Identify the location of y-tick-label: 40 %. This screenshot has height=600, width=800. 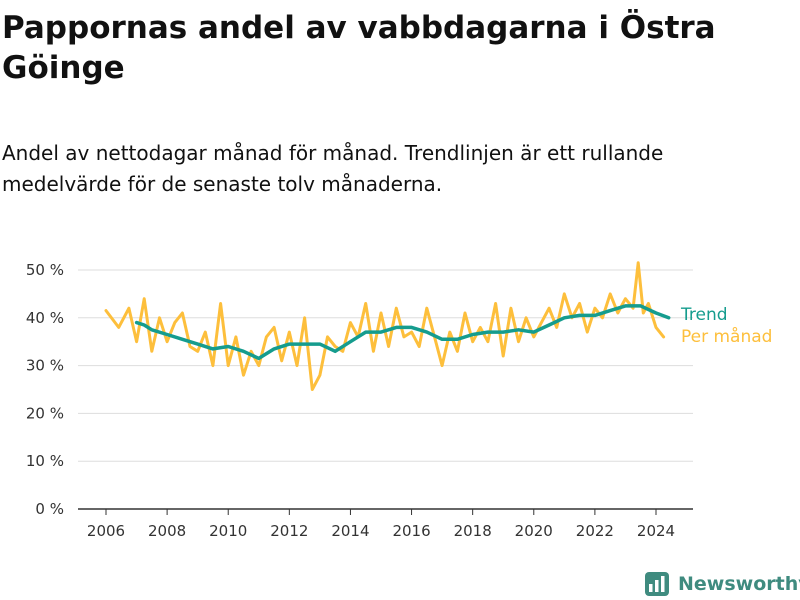
(45, 318).